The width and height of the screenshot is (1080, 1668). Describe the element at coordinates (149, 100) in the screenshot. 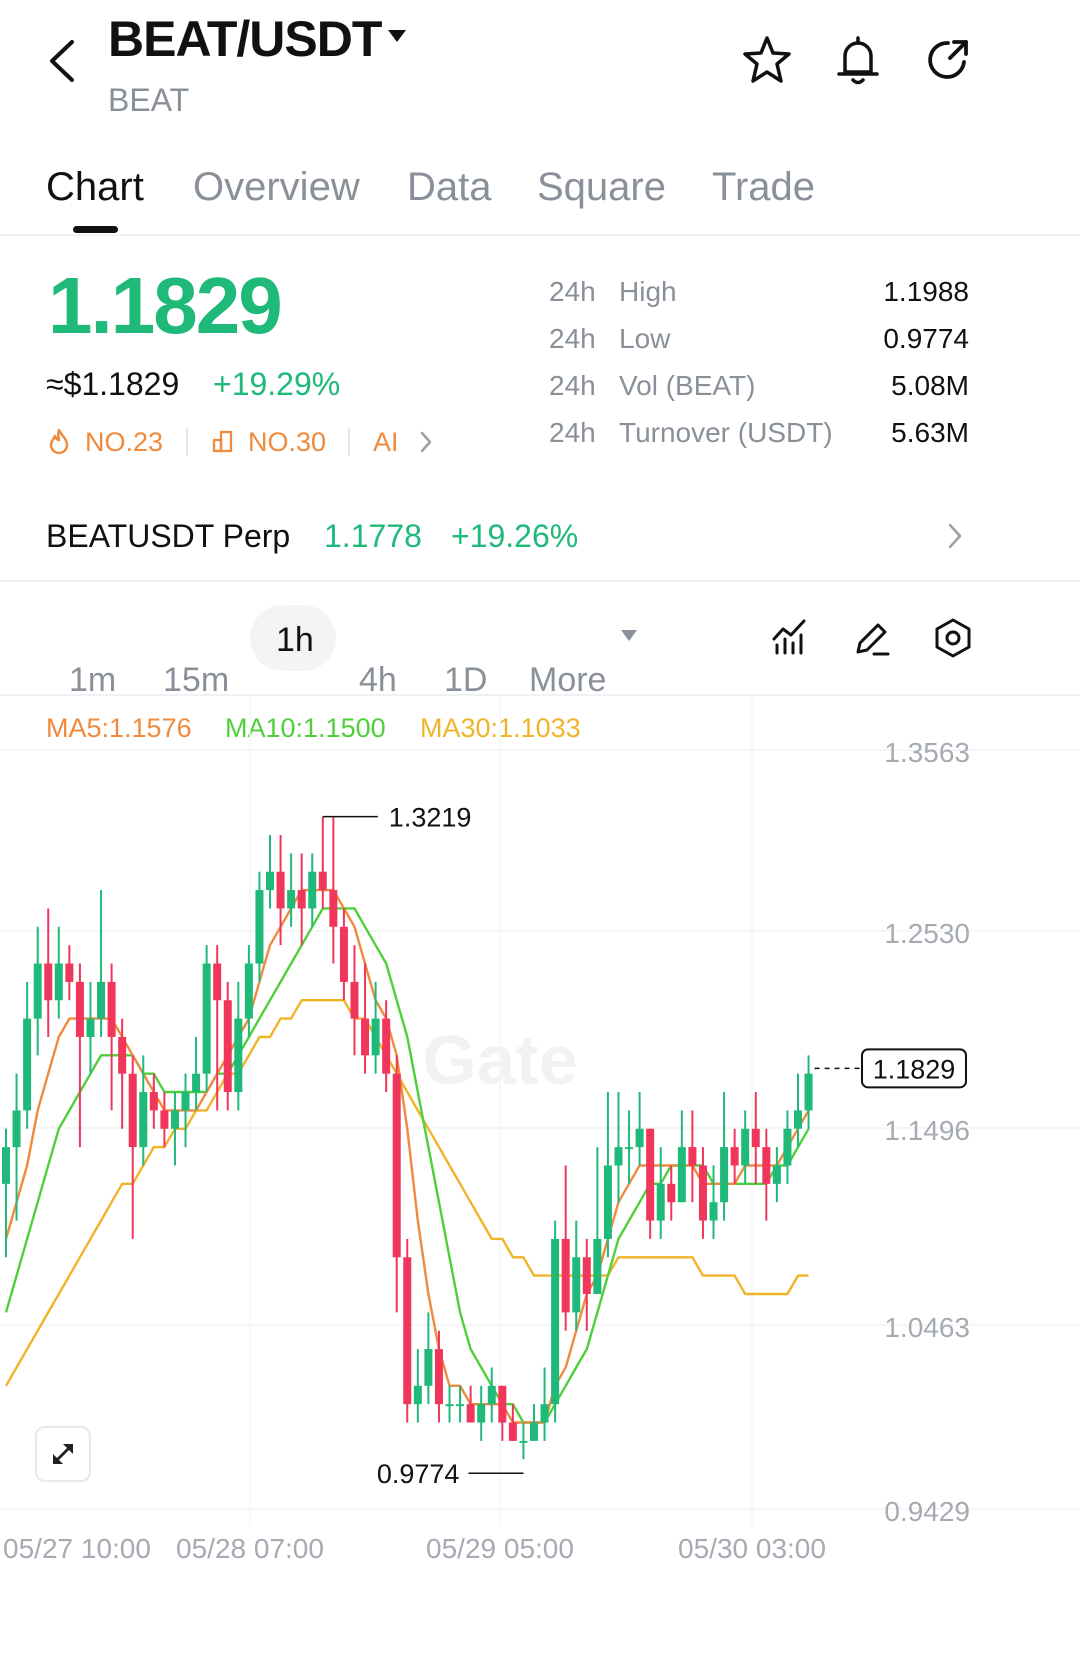

I see `base-asset-label: BEAT` at that location.